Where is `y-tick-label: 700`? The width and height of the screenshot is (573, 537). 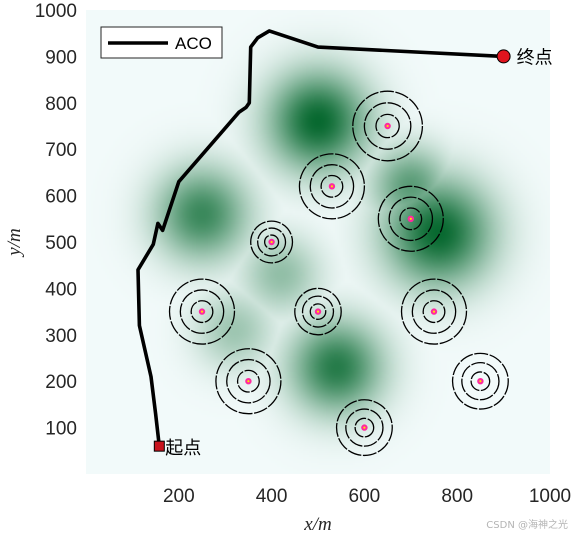 y-tick-label: 700 is located at coordinates (61, 150).